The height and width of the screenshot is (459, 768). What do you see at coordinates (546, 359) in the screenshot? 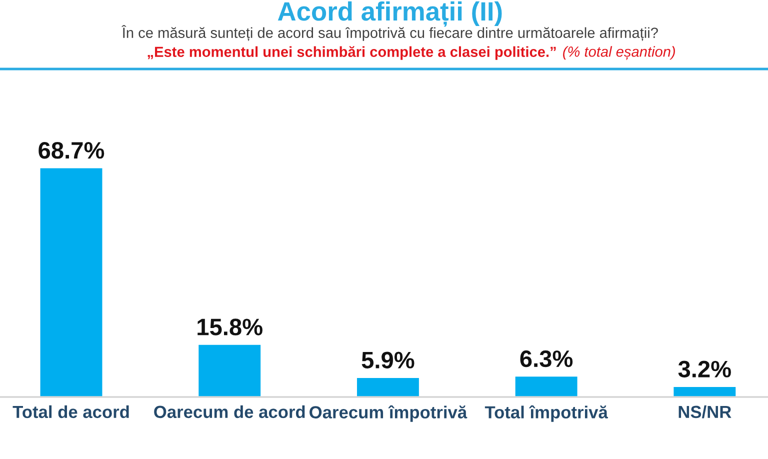
I see `data-label: 6.3%` at bounding box center [546, 359].